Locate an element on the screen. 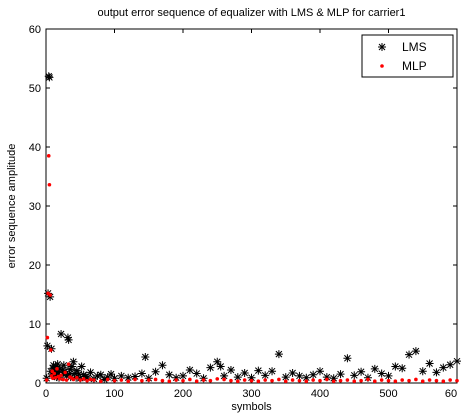  y-tick-label: 0 is located at coordinates (38, 384).